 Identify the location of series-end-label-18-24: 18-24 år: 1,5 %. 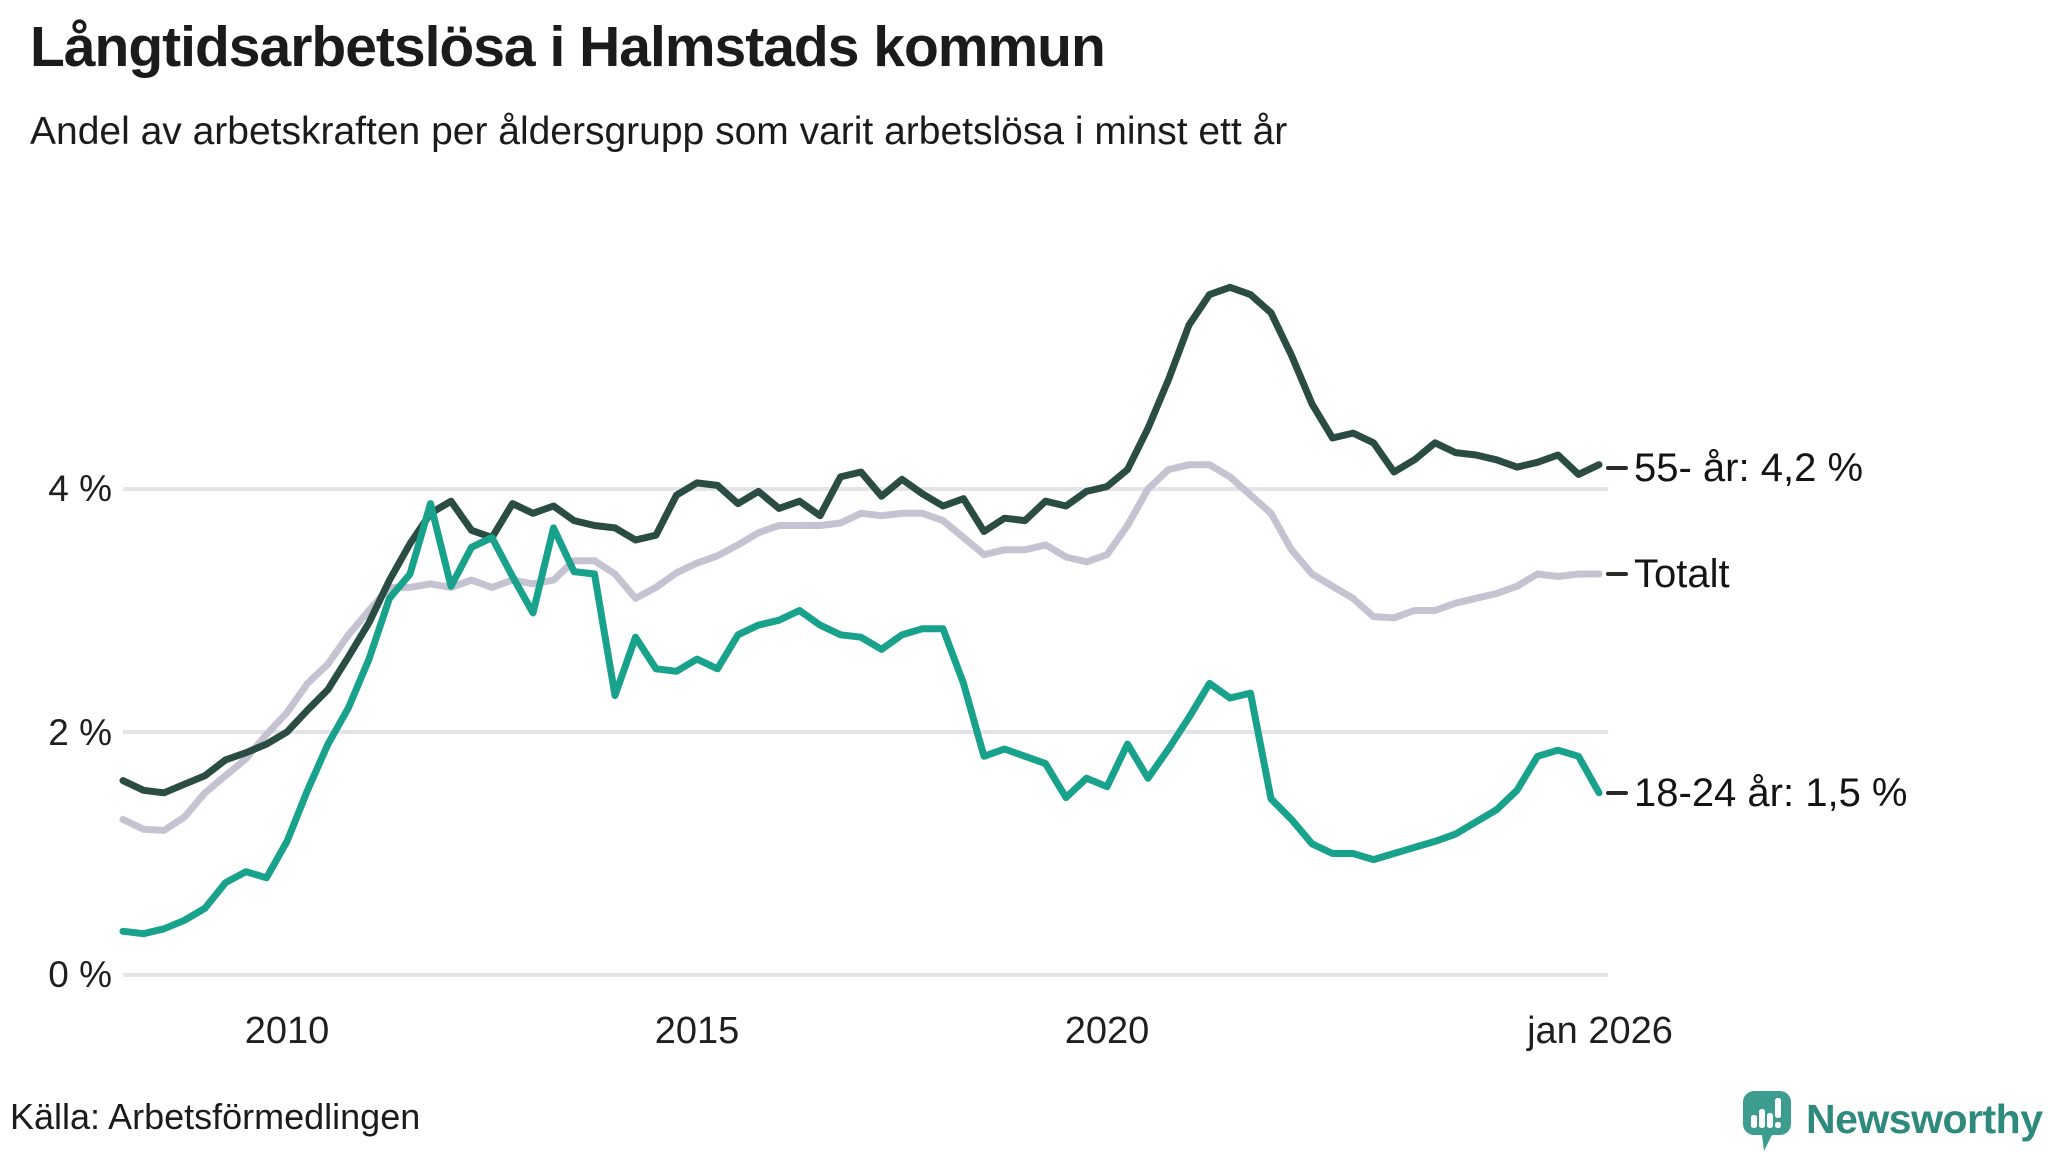
(1771, 793).